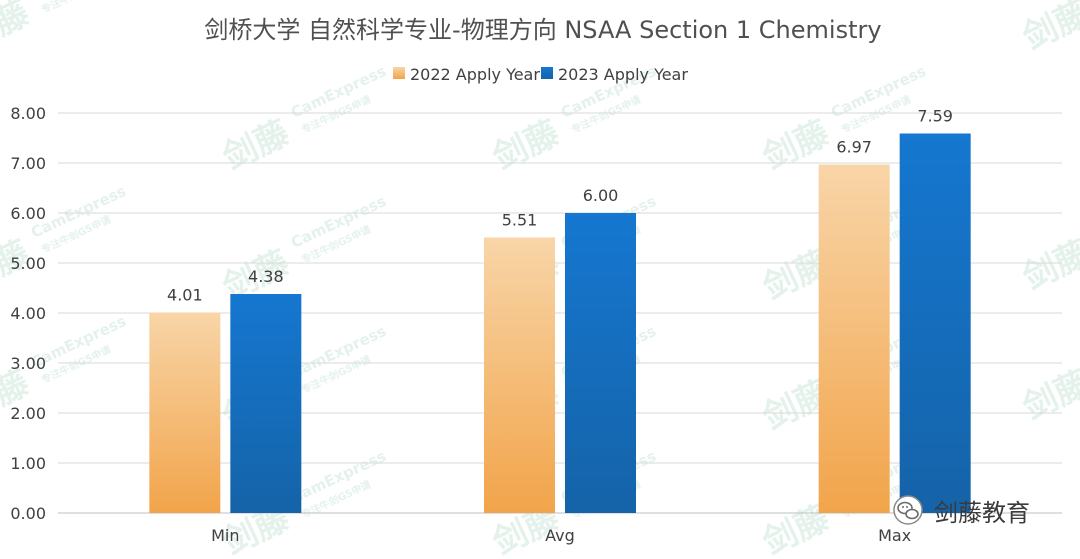  I want to click on y-tick-label: 8.00, so click(28, 113).